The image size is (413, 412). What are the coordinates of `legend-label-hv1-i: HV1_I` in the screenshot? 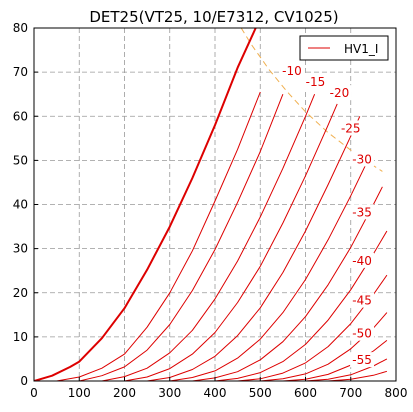 It's located at (361, 49).